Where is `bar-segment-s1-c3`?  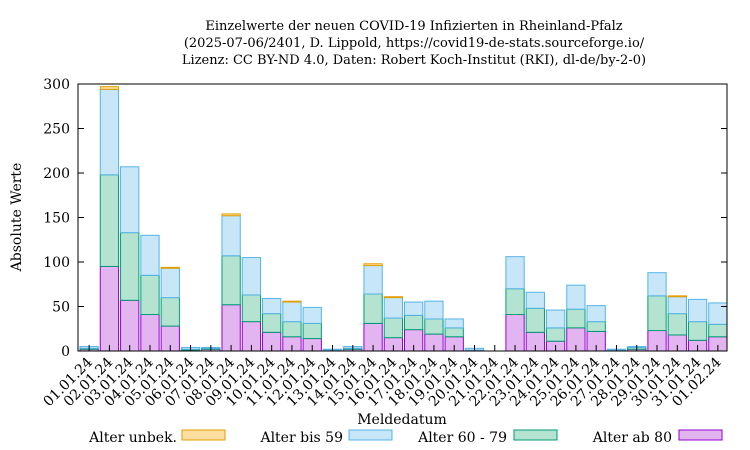 bar-segment-s1-c3 is located at coordinates (150, 295).